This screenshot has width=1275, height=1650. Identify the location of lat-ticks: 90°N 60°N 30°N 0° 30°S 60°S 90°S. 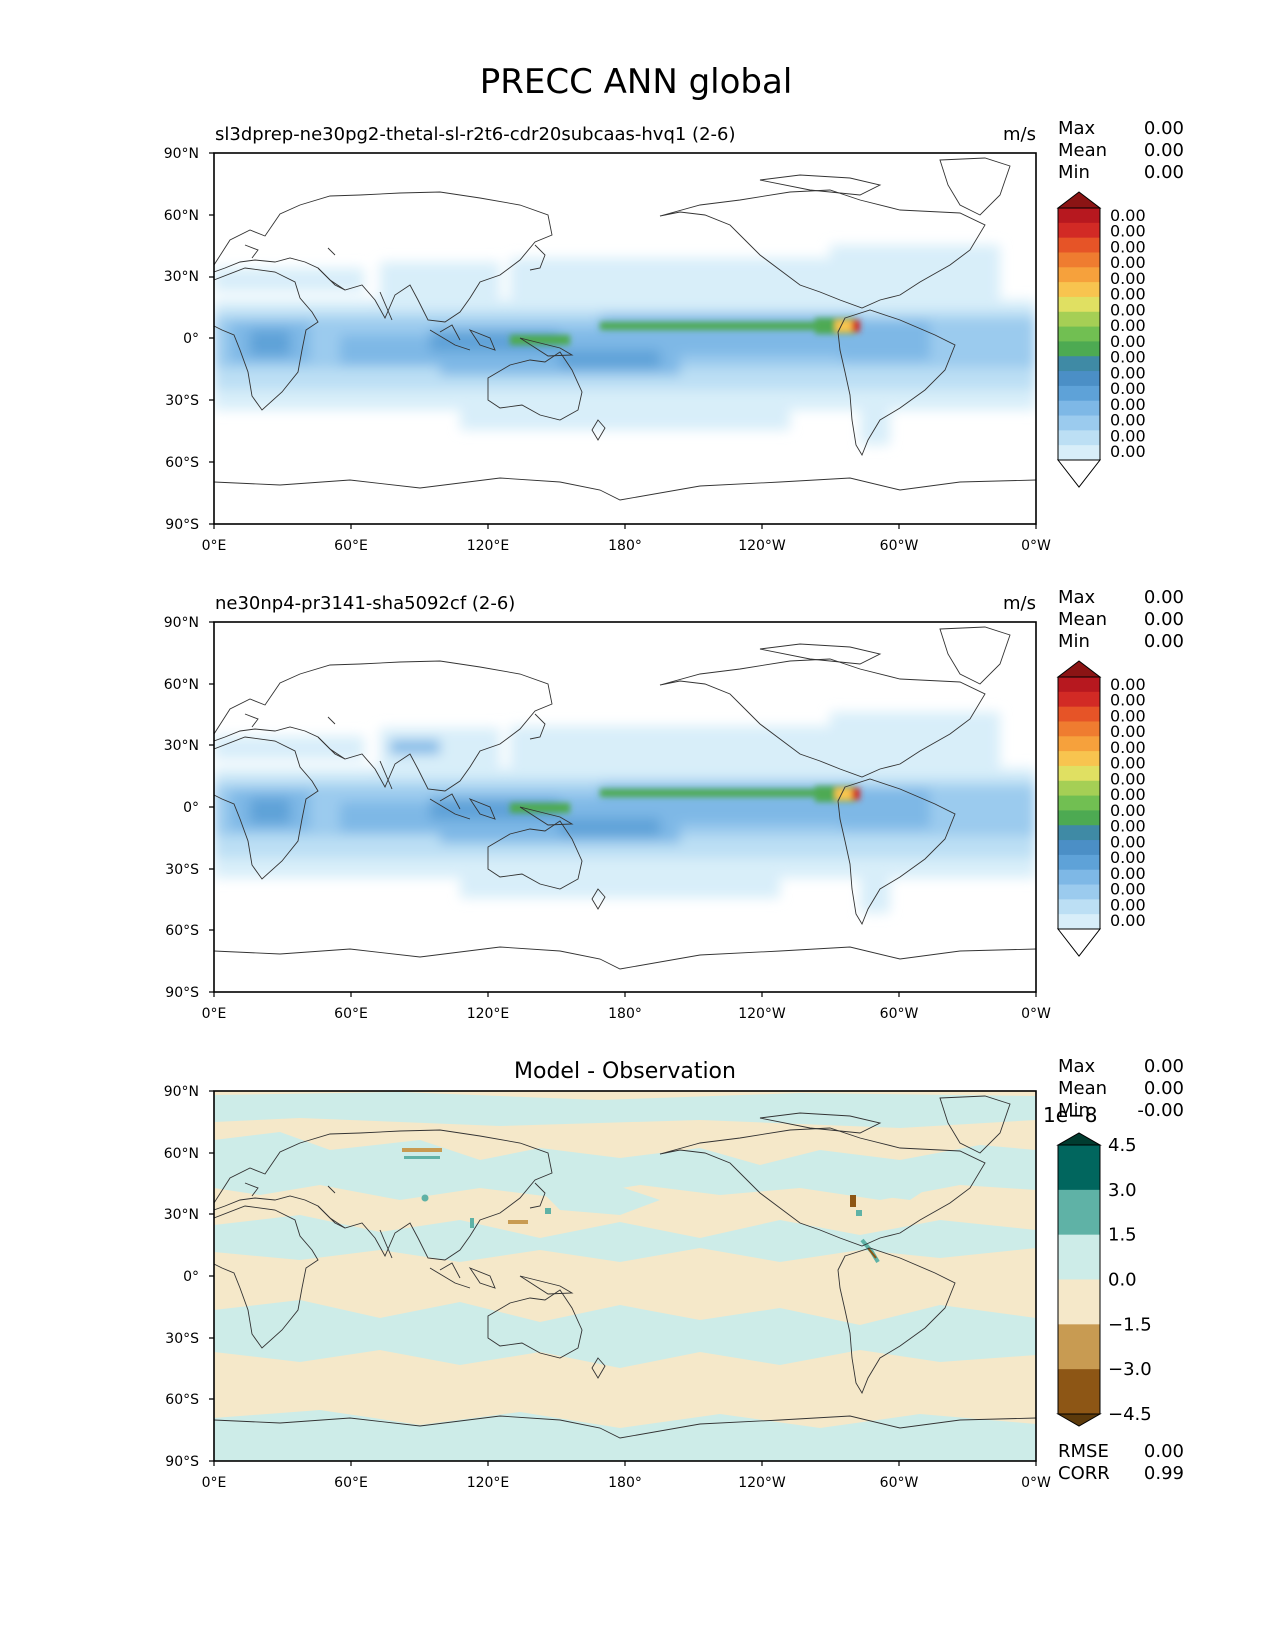
(189, 339).